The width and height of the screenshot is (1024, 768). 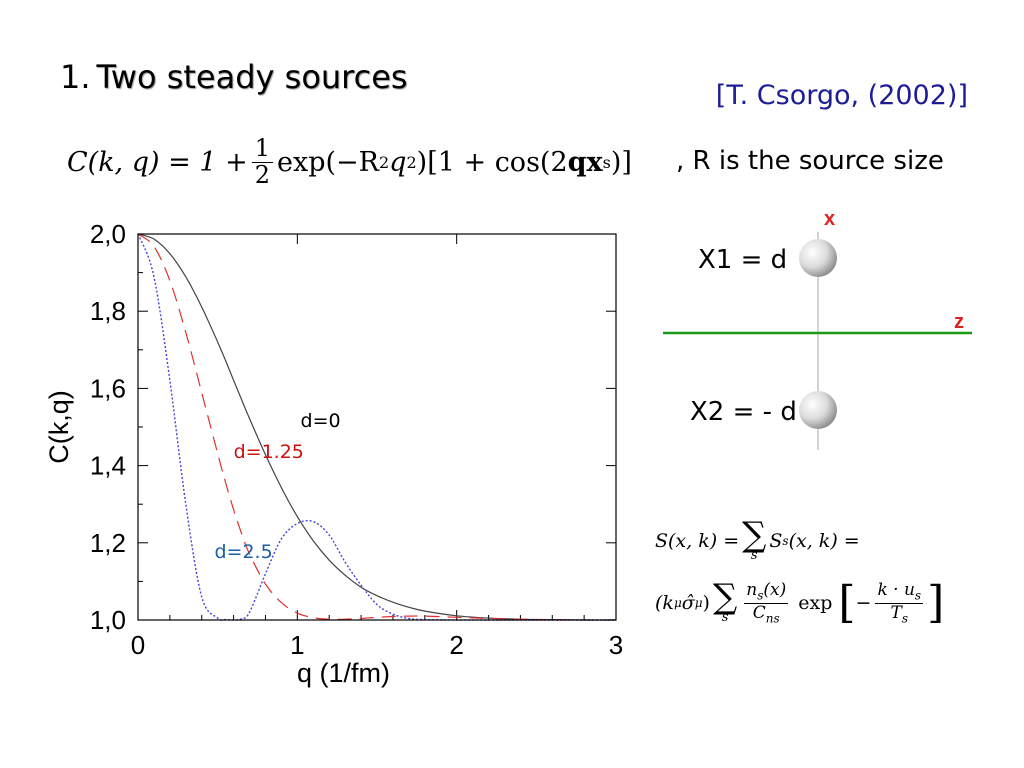 What do you see at coordinates (896, 589) in the screenshot?
I see `exp-frac-ku: k · u` at bounding box center [896, 589].